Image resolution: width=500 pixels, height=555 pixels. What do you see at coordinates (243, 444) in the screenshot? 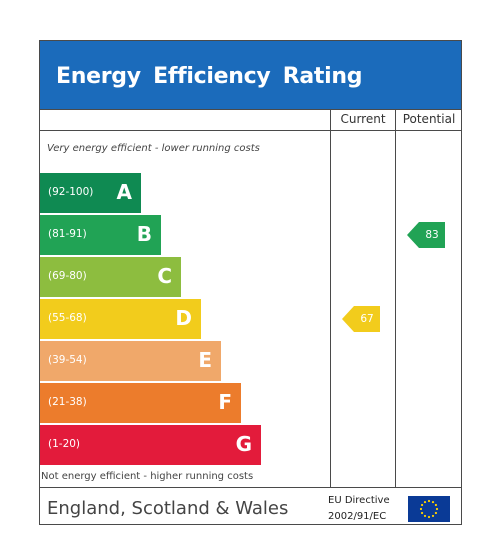
I see `band-letter: G` at bounding box center [243, 444].